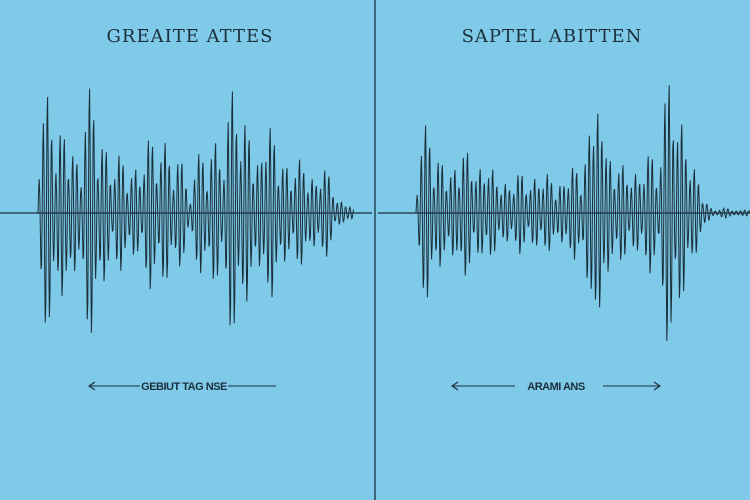 The height and width of the screenshot is (500, 750). What do you see at coordinates (556, 387) in the screenshot?
I see `caption: ARAMI ANS` at bounding box center [556, 387].